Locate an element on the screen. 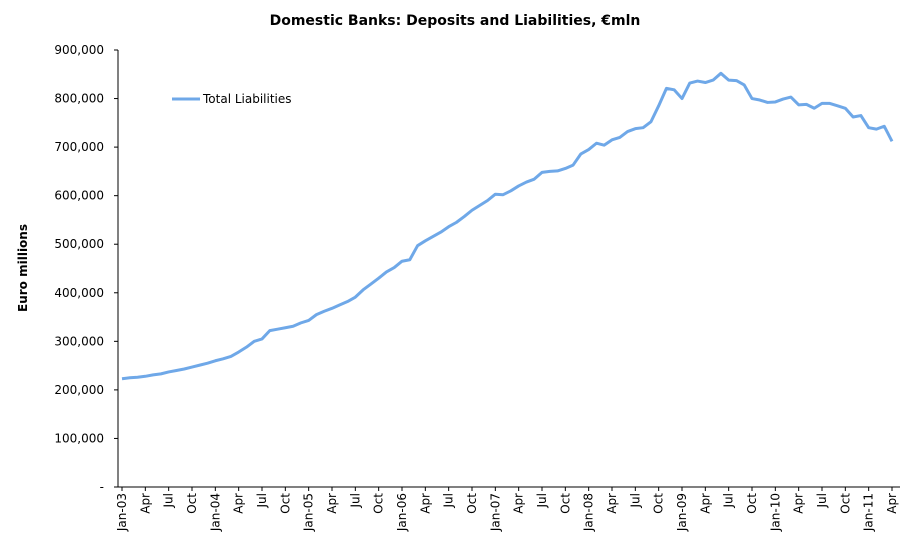 The height and width of the screenshot is (559, 913). y-axis-title: Euro millions is located at coordinates (23, 268).